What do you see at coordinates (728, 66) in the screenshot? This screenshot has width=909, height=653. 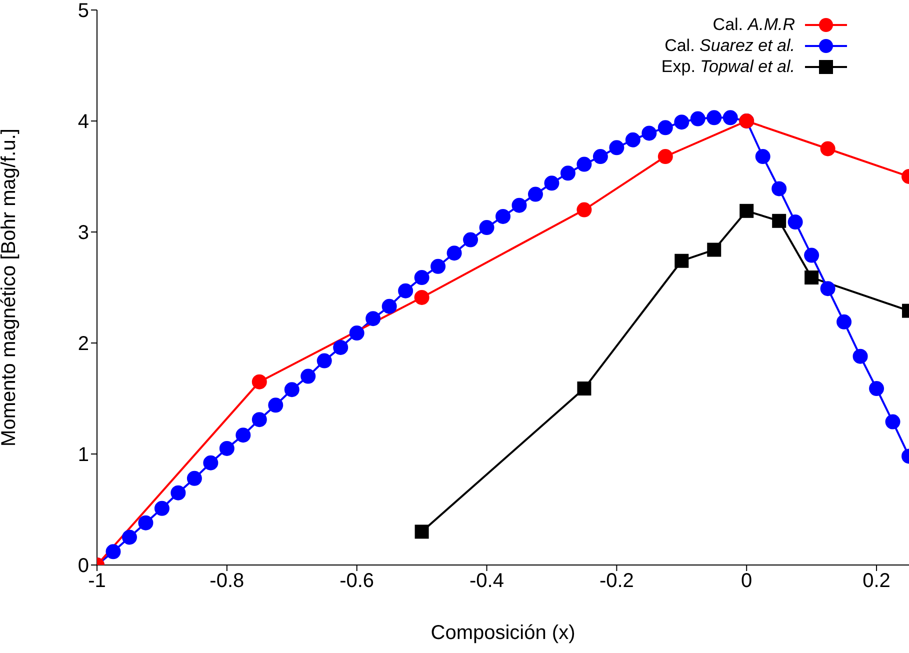 I see `legend-label: Exp. Topwal et al.` at bounding box center [728, 66].